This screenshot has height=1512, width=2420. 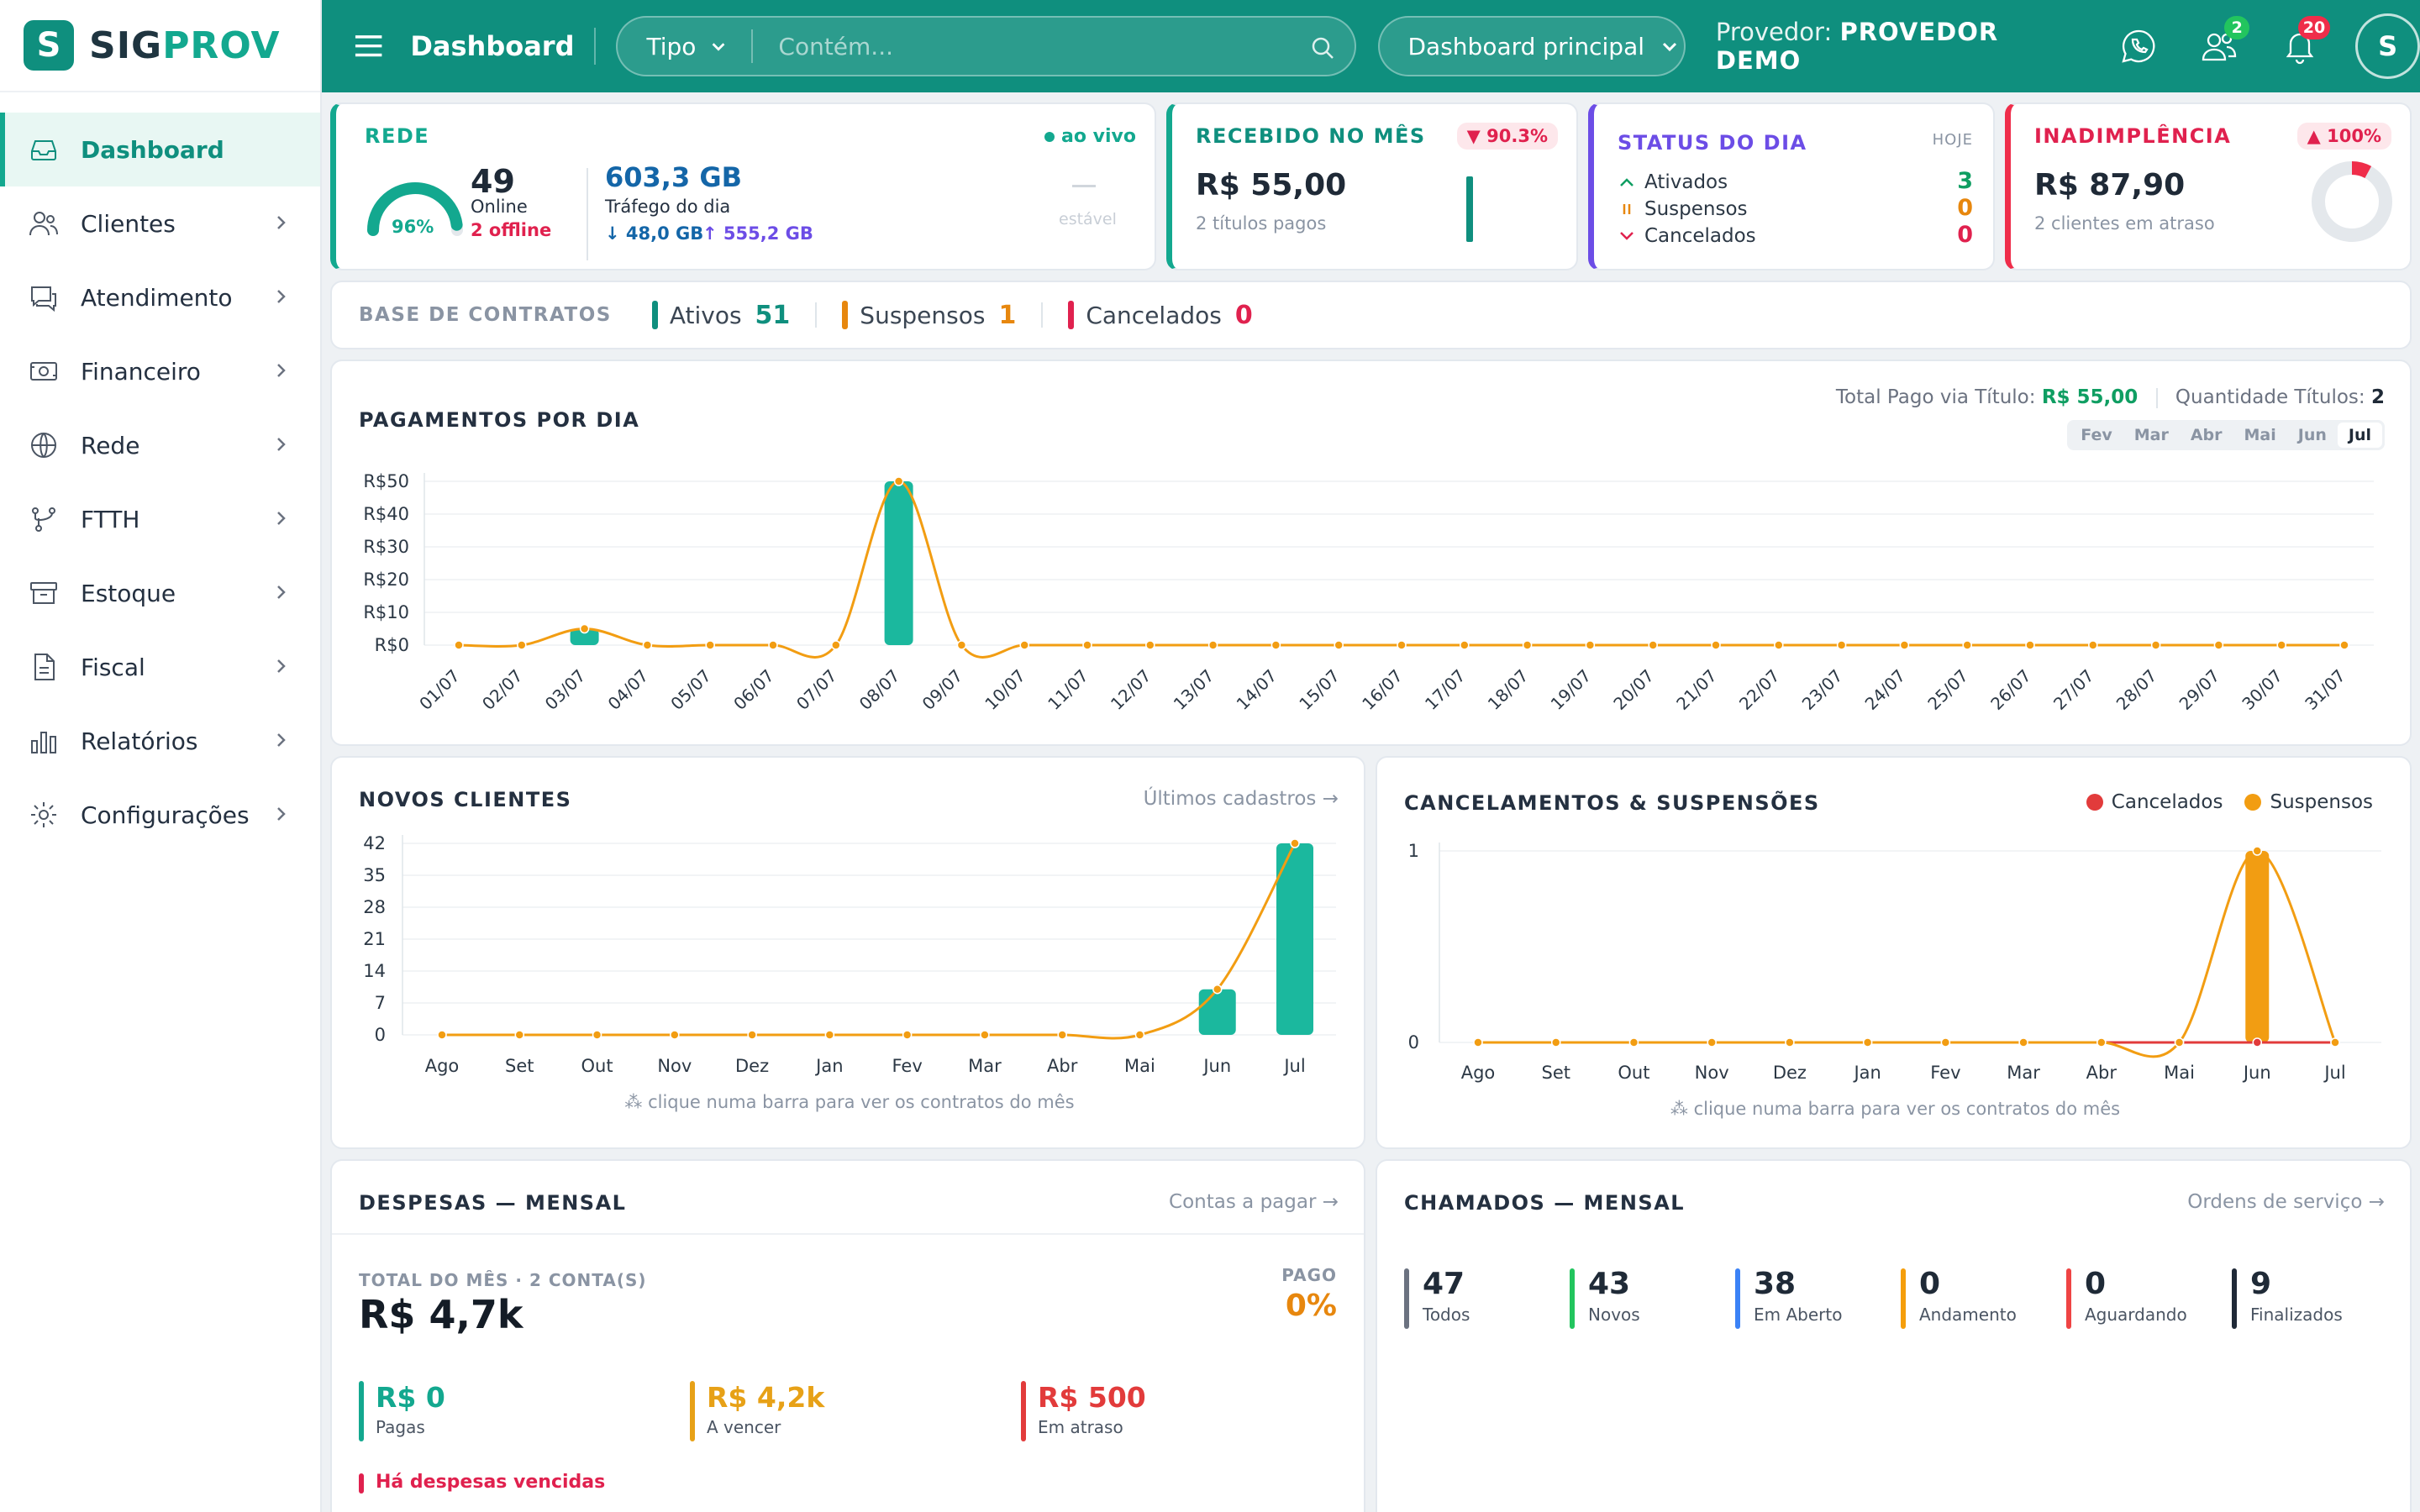 I want to click on overdue-alert: Há despesas vencidas, so click(x=482, y=1483).